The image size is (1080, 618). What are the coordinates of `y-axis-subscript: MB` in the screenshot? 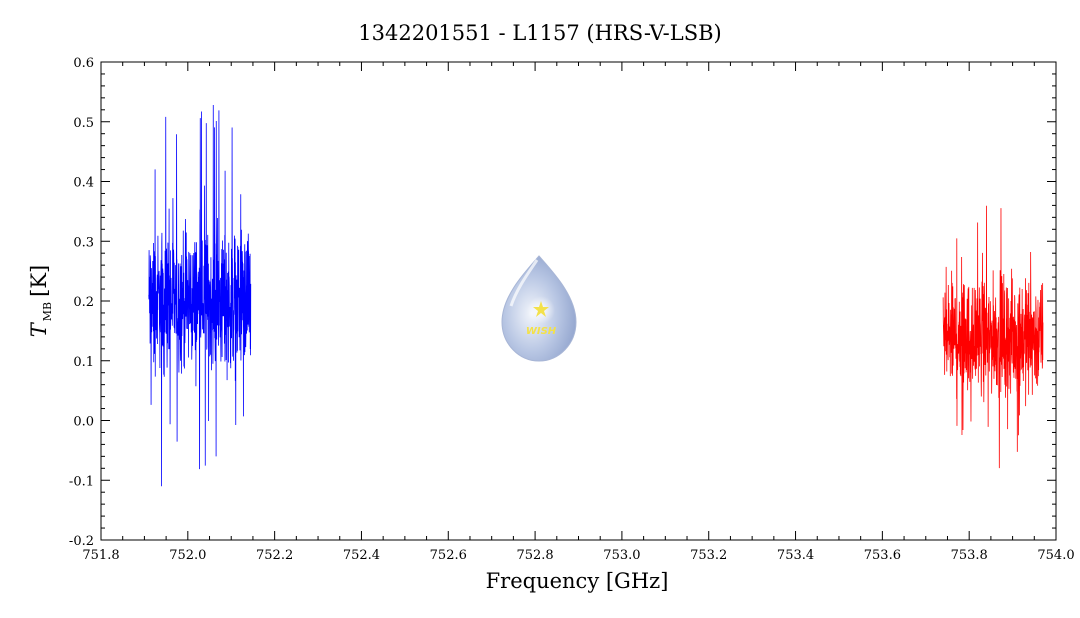 It's located at (47, 311).